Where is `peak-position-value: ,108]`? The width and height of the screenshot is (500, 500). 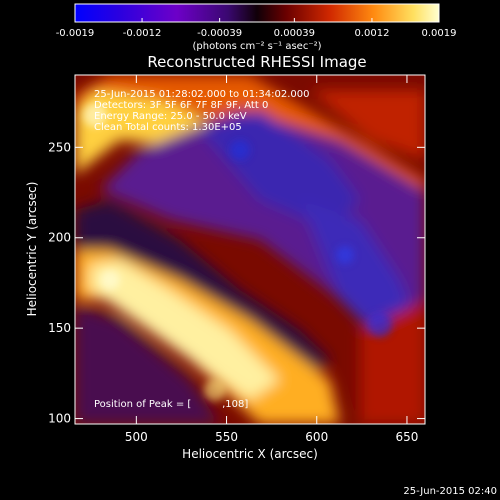
peak-position-value: ,108] is located at coordinates (225, 404).